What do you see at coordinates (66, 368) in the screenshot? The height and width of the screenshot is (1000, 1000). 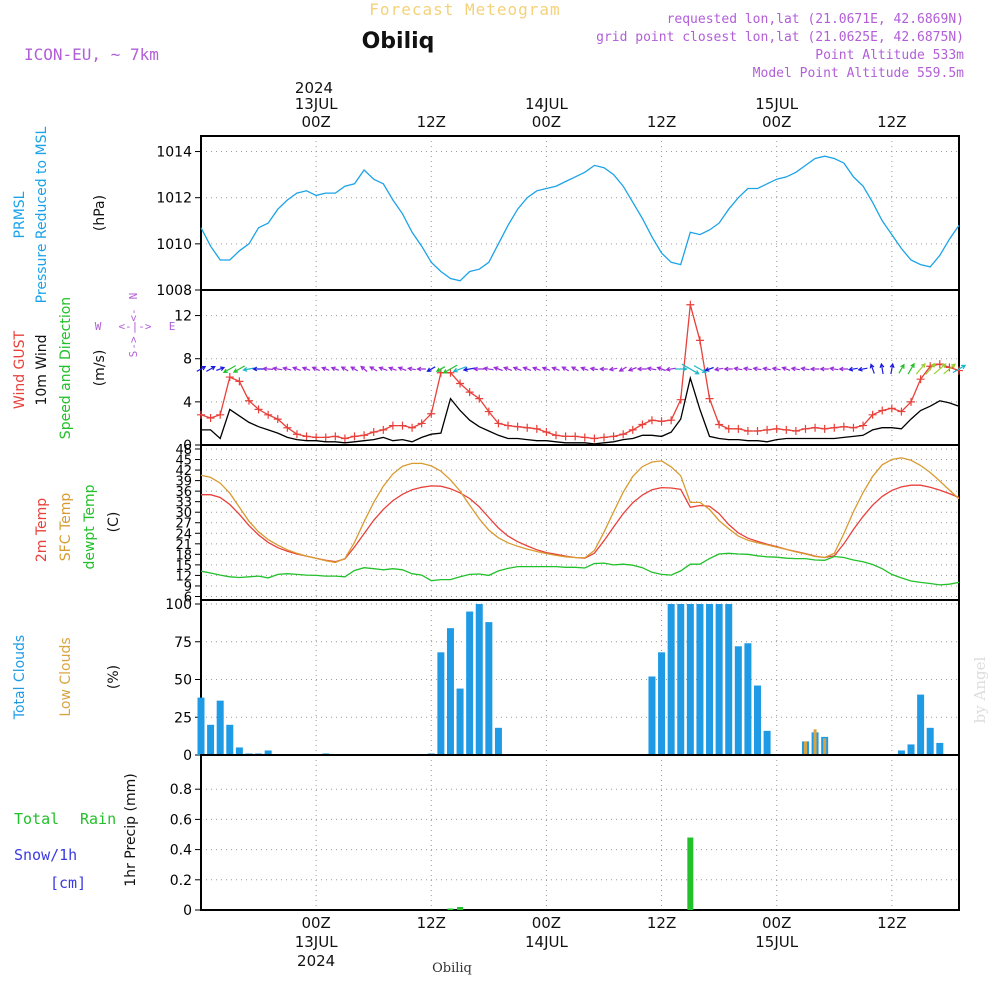 I see `speed-dir-label: Speed and Direction` at bounding box center [66, 368].